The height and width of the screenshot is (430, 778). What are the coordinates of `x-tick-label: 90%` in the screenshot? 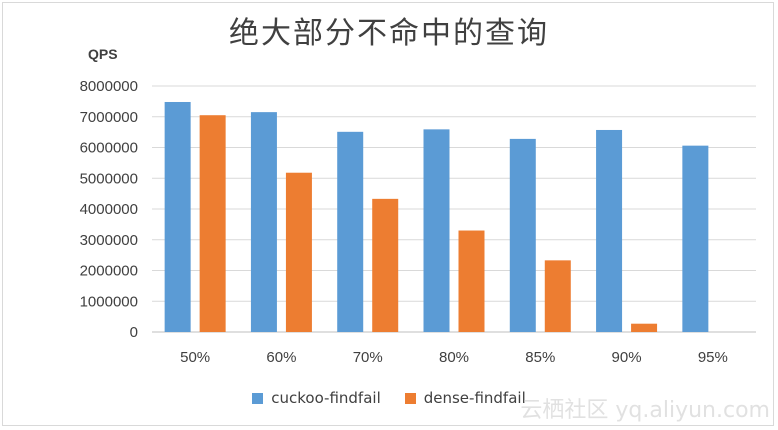 It's located at (627, 357).